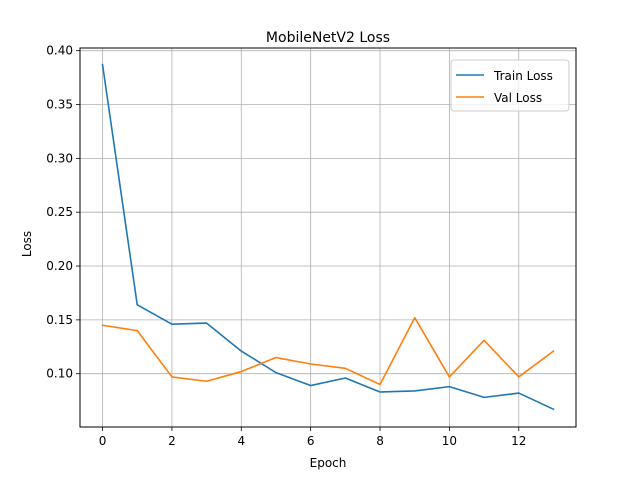 The height and width of the screenshot is (480, 640). Describe the element at coordinates (27, 244) in the screenshot. I see `y-axis-label: Loss` at that location.